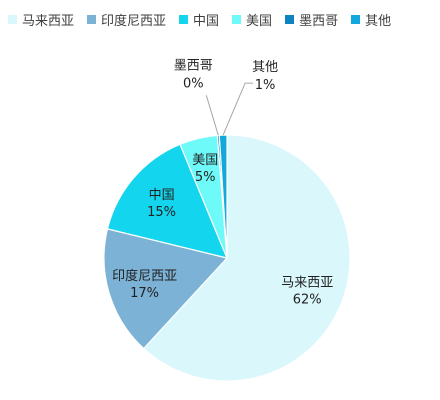  What do you see at coordinates (307, 299) in the screenshot?
I see `slice-value-malaysia: 62%` at bounding box center [307, 299].